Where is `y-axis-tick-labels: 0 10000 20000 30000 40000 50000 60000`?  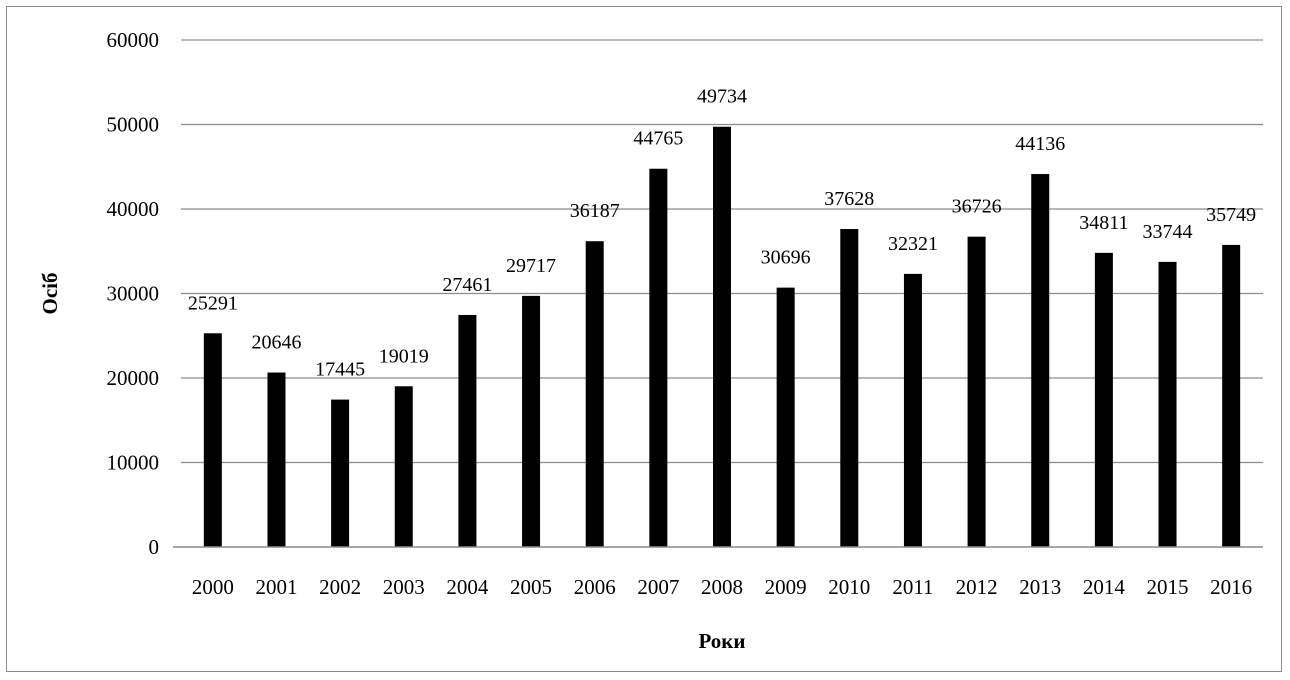
y-axis-tick-labels: 0 10000 20000 30000 40000 50000 60000 is located at coordinates (133, 293).